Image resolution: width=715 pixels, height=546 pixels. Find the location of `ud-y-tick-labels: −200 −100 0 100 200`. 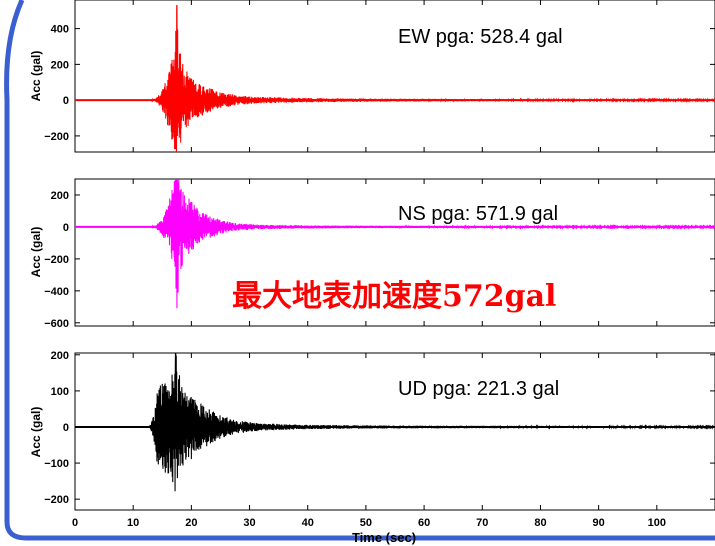

ud-y-tick-labels: −200 −100 0 100 200 is located at coordinates (56, 428).